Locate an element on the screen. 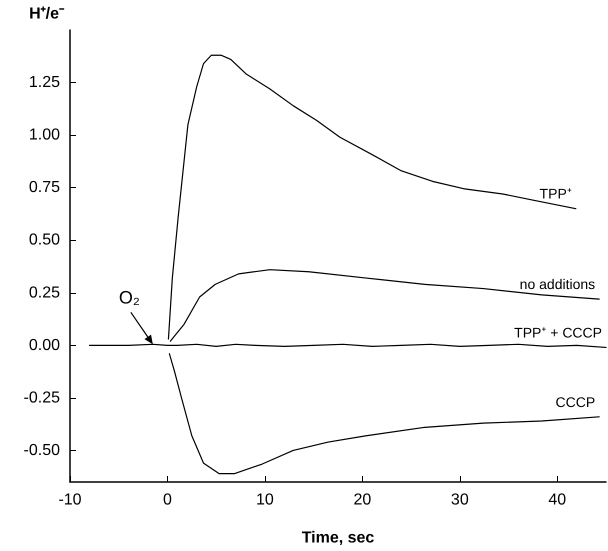  y-tick-label: -0.25 is located at coordinates (42, 397).